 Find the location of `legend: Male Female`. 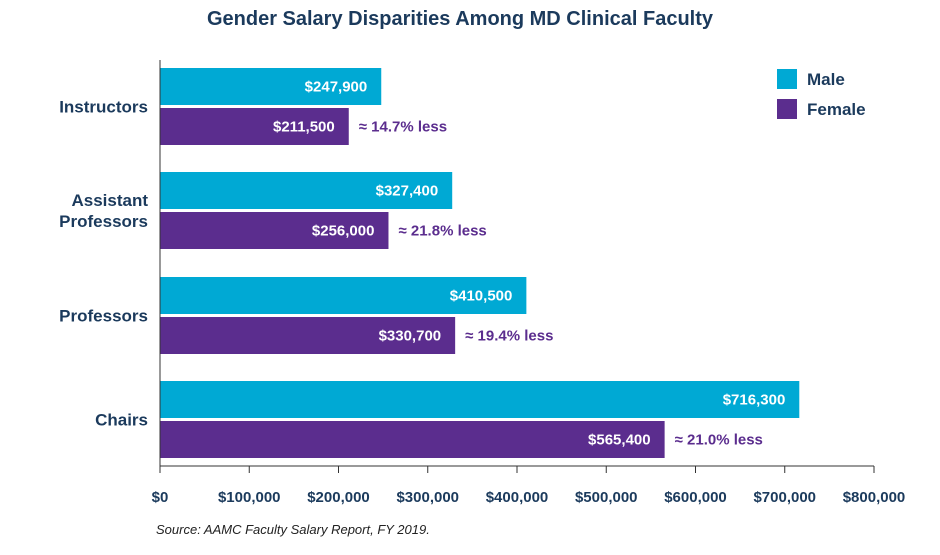

legend: Male Female is located at coordinates (821, 94).